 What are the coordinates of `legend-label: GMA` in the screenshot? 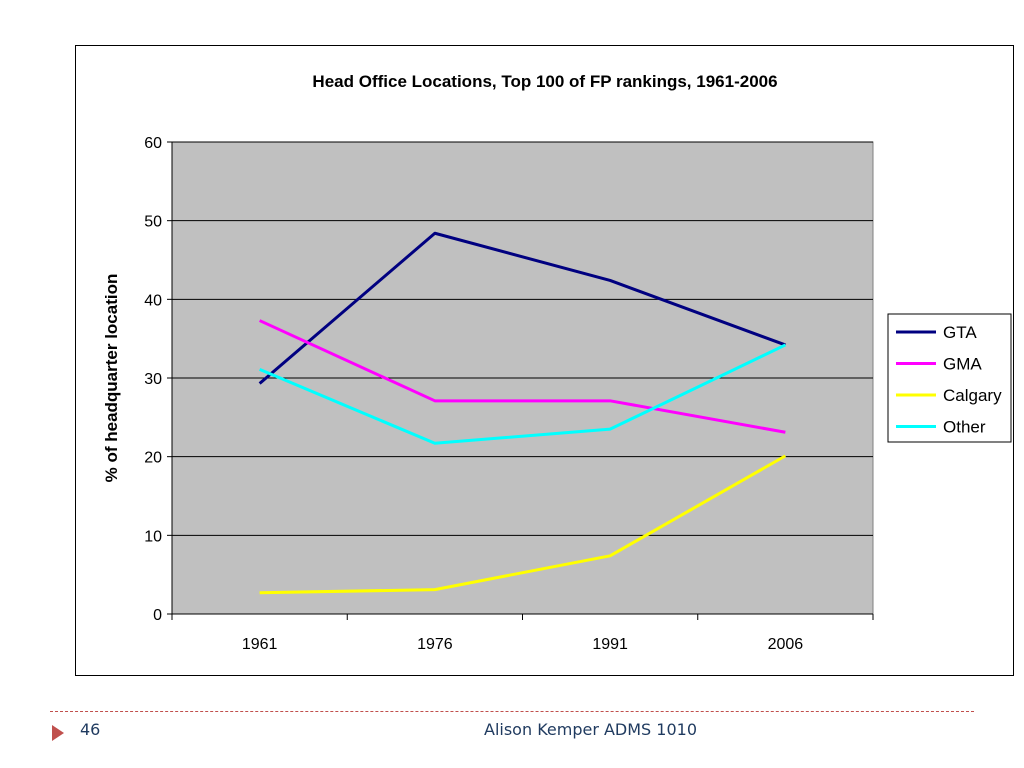 It's located at (962, 364).